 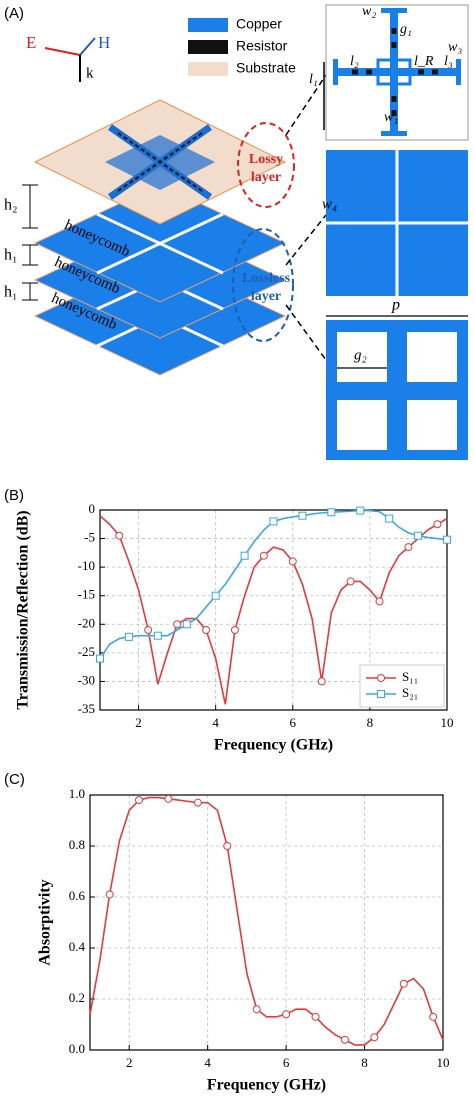 I want to click on dim-label: g₂, so click(x=360, y=355).